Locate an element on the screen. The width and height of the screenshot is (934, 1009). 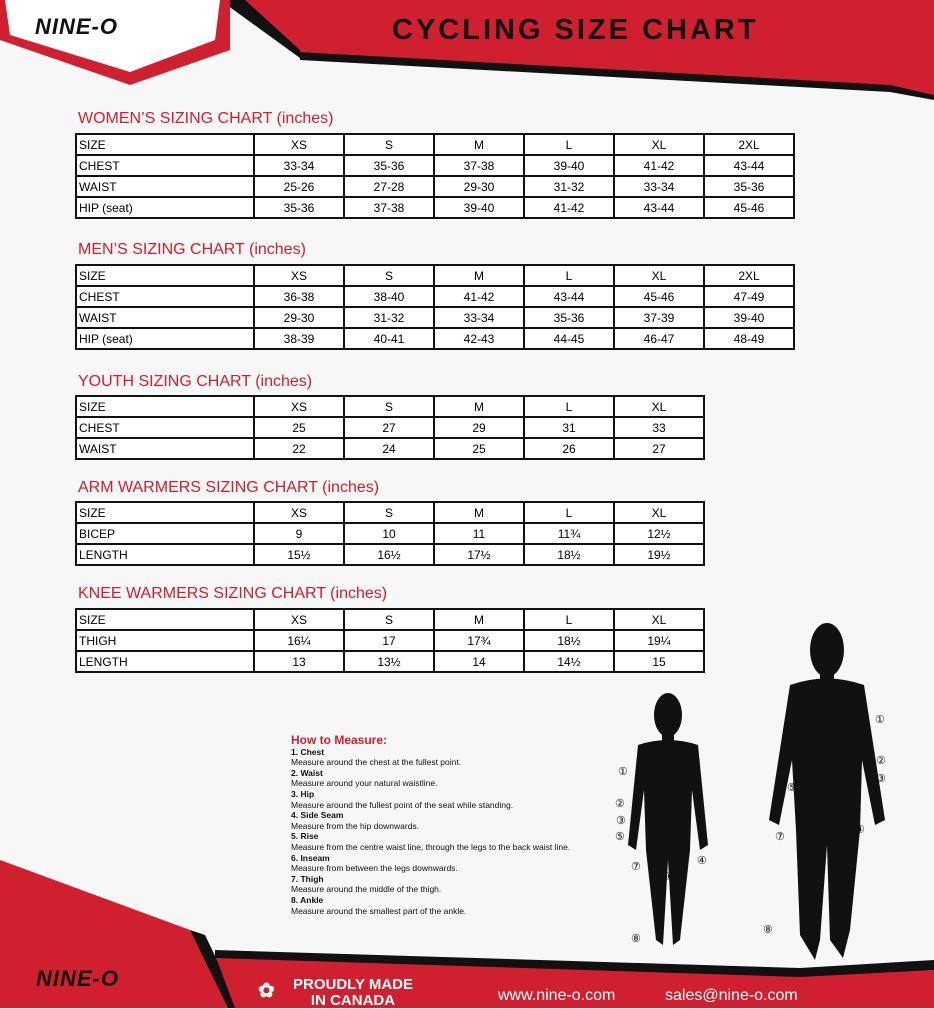
table-cell: 37-39 is located at coordinates (659, 317).